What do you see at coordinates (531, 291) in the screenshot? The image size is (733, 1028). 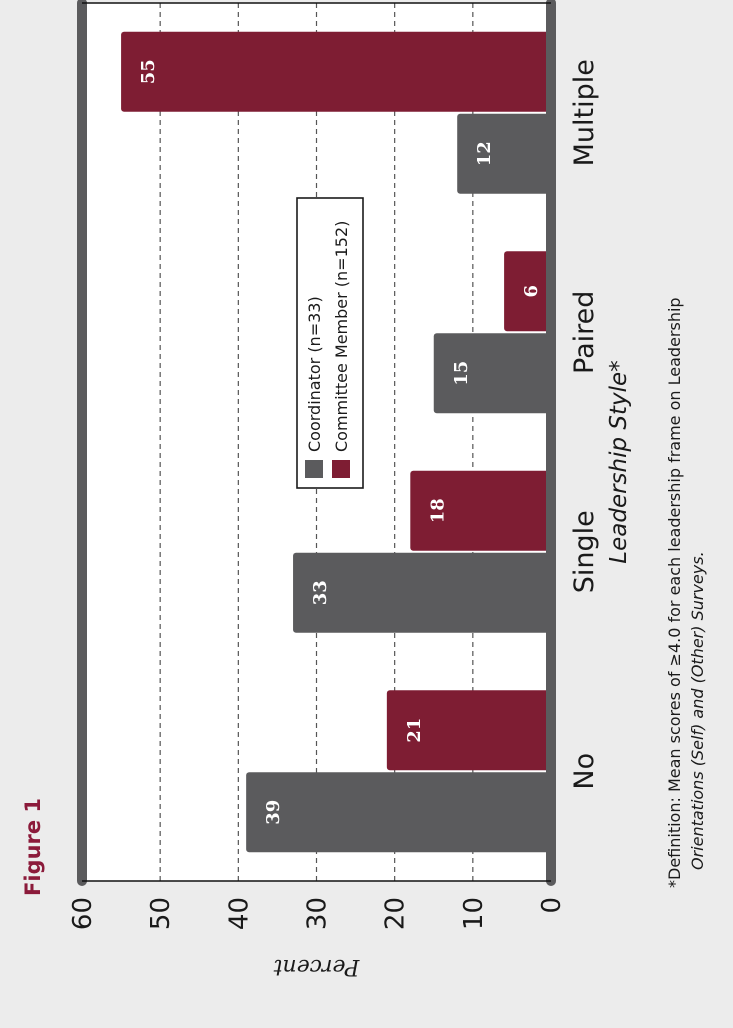 I see `data-label-committee-paired: 6` at bounding box center [531, 291].